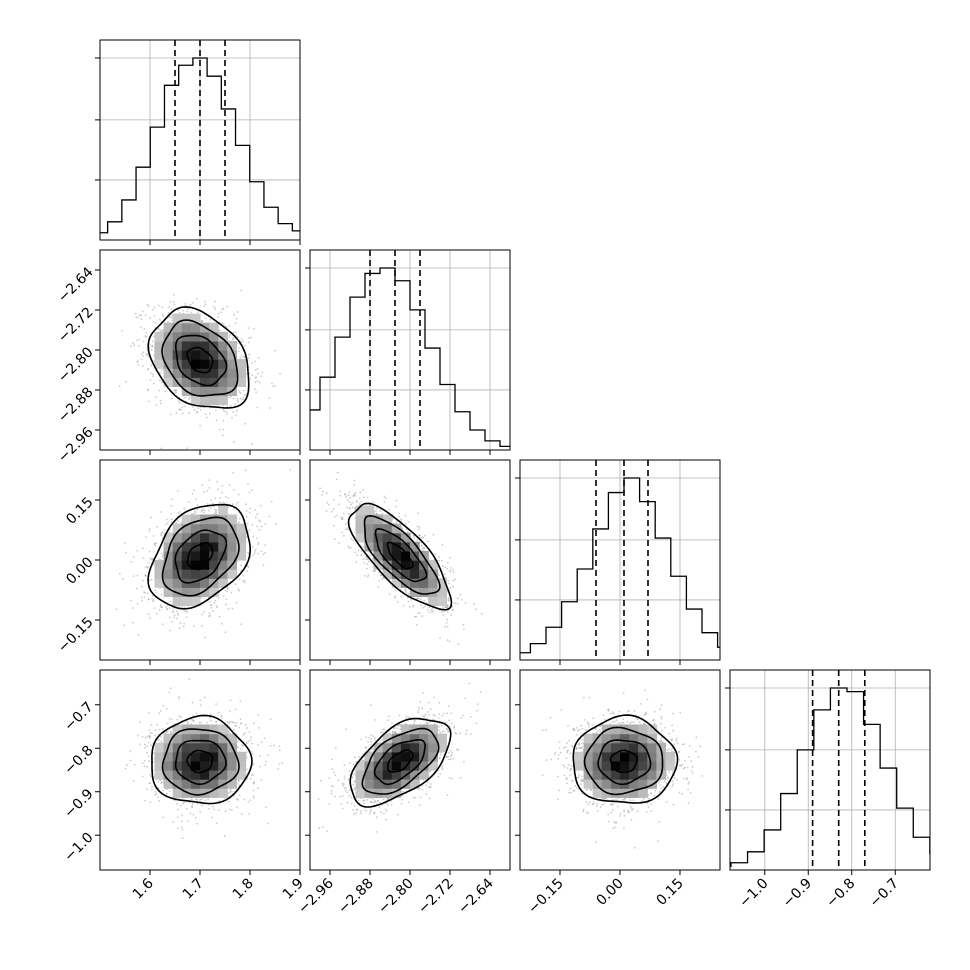  What do you see at coordinates (830, 770) in the screenshot?
I see `panel-frame` at bounding box center [830, 770].